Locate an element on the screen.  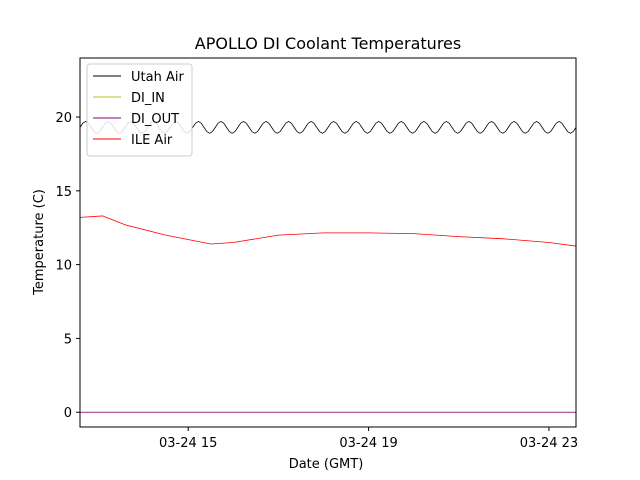
x-tick-label: 03-24 23 is located at coordinates (549, 443).